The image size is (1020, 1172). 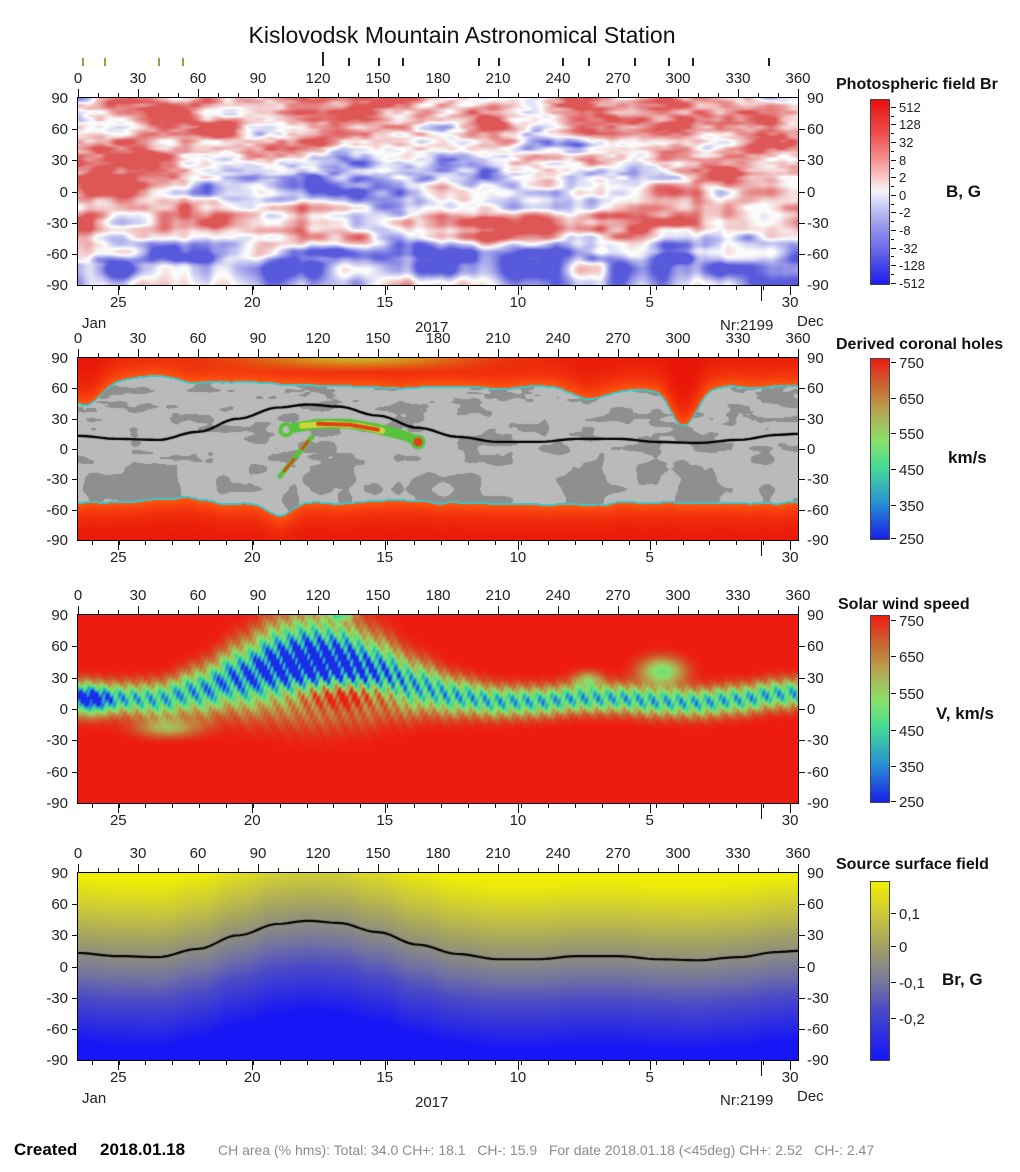 What do you see at coordinates (59, 161) in the screenshot?
I see `lat-label-left: 30` at bounding box center [59, 161].